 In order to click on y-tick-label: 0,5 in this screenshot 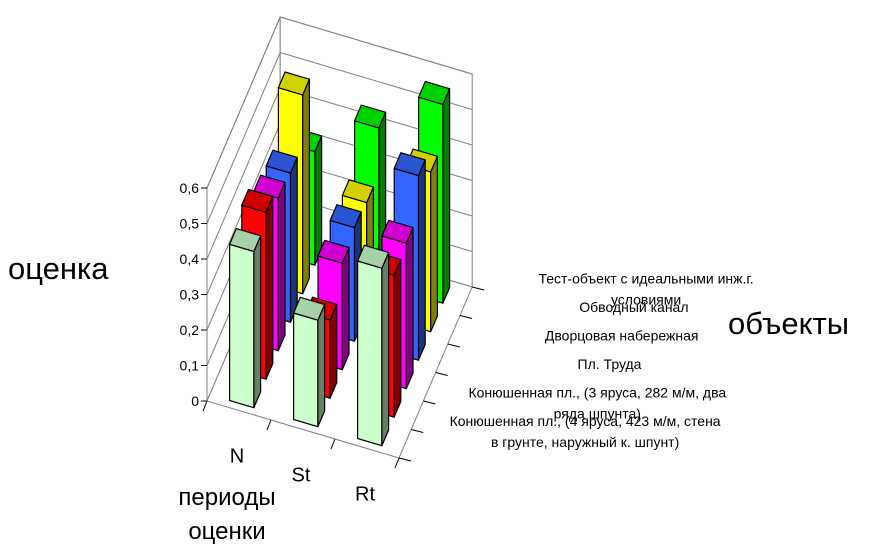, I will do `click(190, 224)`.